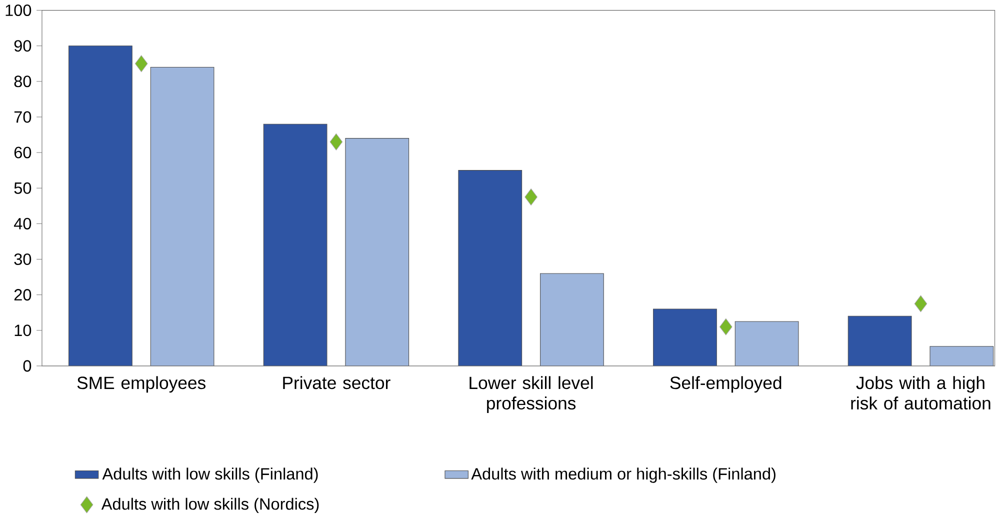  I want to click on y-tick-label: 70, so click(23, 117).